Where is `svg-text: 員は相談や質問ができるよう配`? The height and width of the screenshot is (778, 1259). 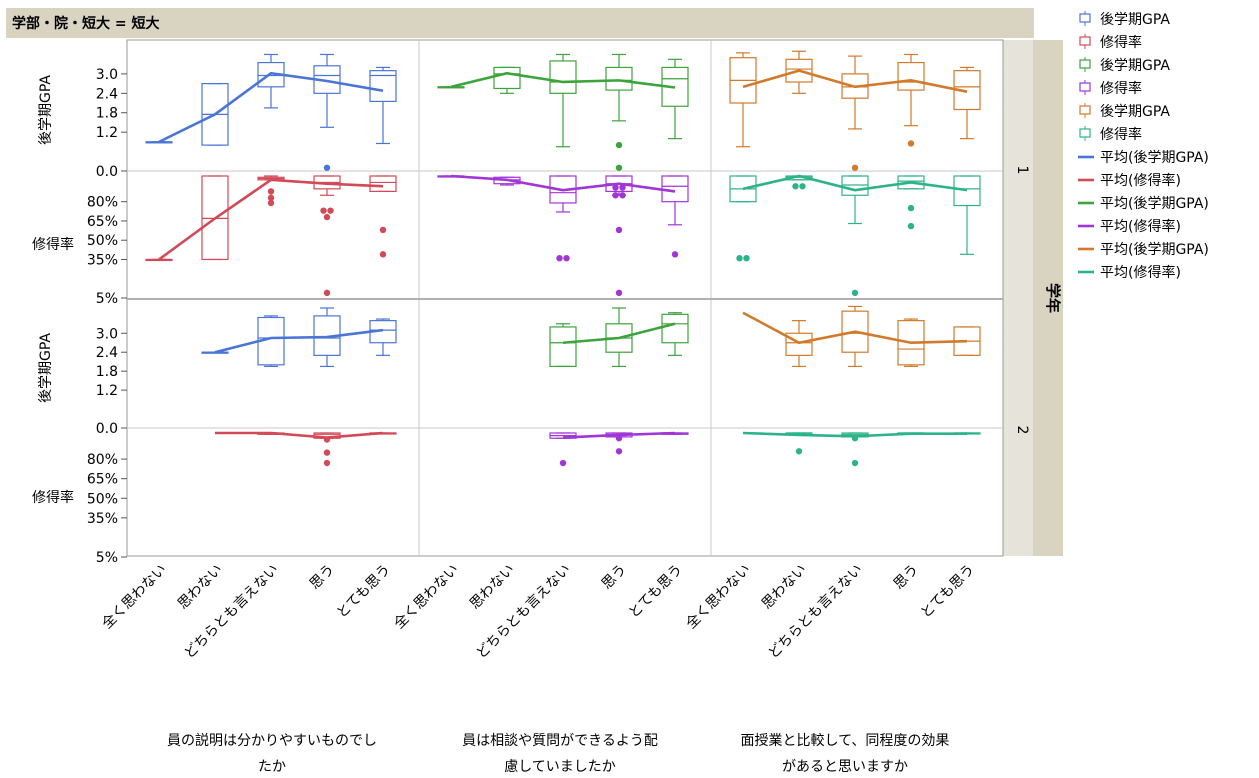 svg-text: 員は相談や質問ができるよう配 is located at coordinates (560, 741).